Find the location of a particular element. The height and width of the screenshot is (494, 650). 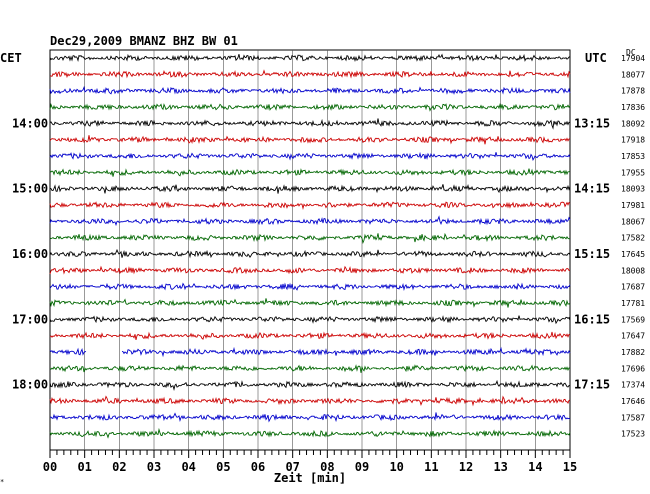

dc-value: 18008 is located at coordinates (633, 270).